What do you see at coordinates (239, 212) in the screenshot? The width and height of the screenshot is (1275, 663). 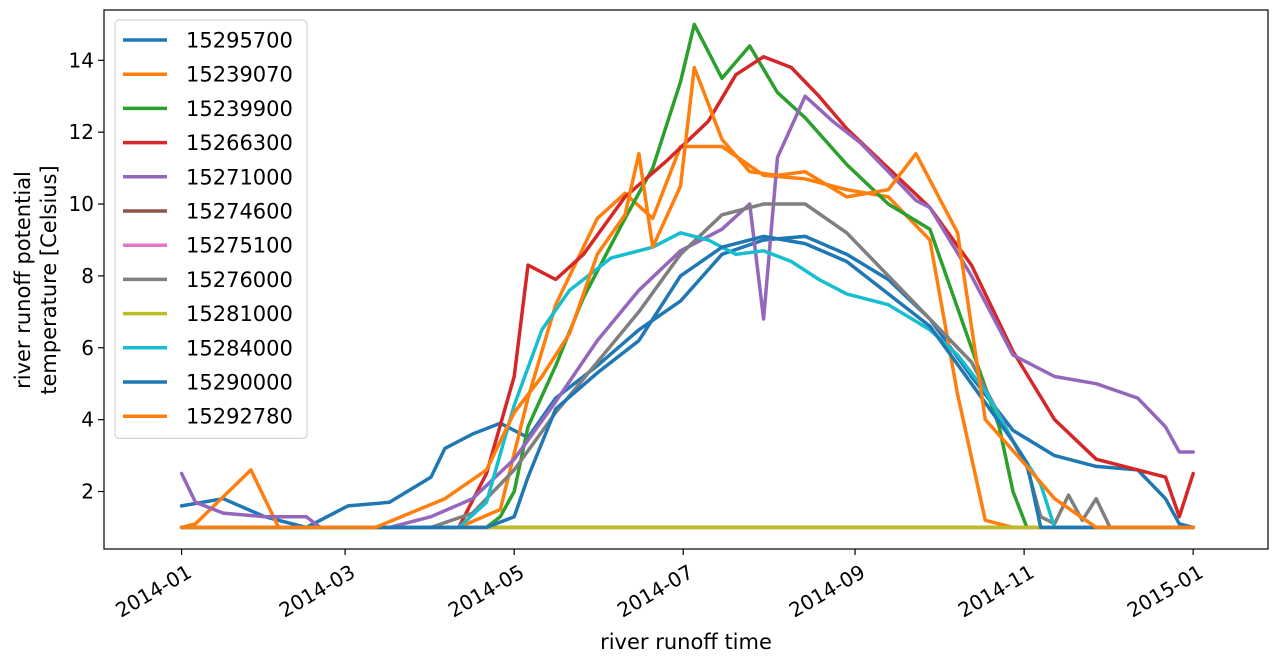 I see `legend-label-15274600: 15274600` at bounding box center [239, 212].